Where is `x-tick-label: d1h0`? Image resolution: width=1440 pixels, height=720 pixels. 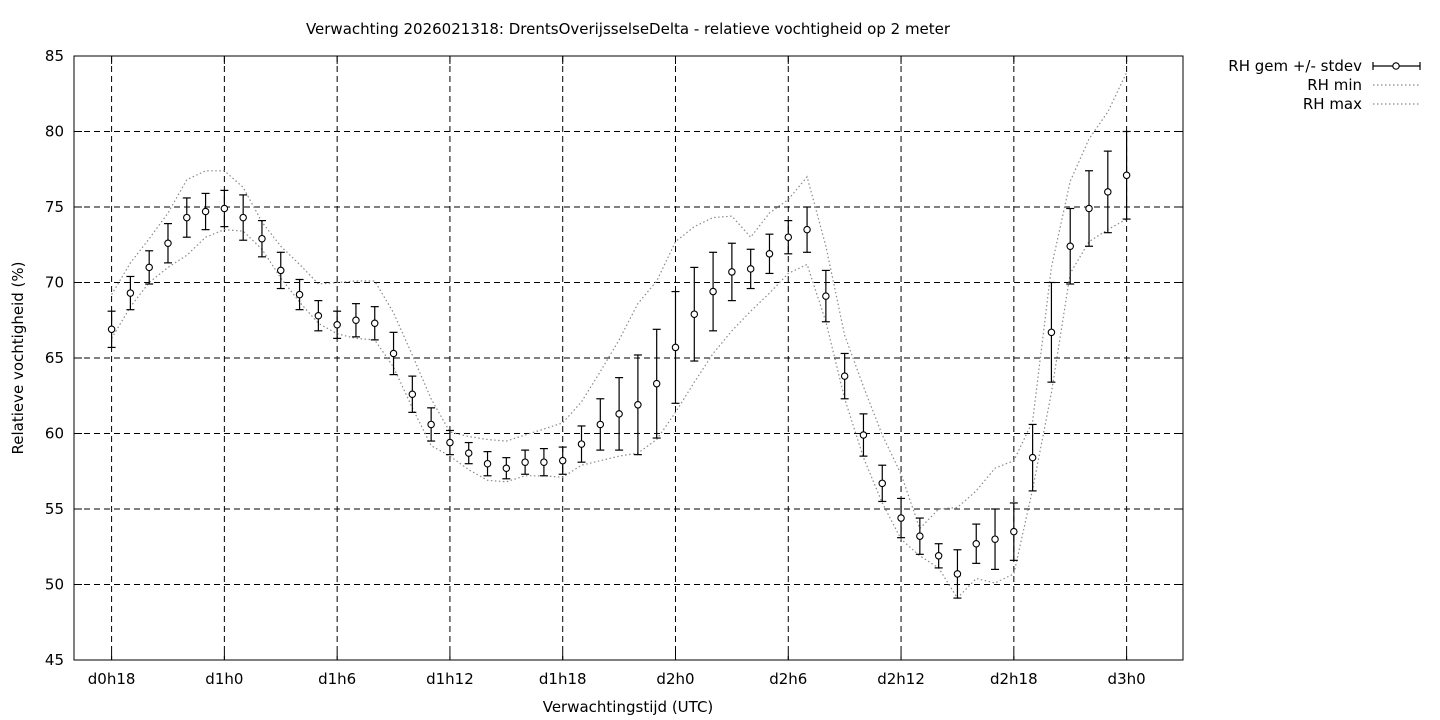
x-tick-label: d1h0 is located at coordinates (224, 679).